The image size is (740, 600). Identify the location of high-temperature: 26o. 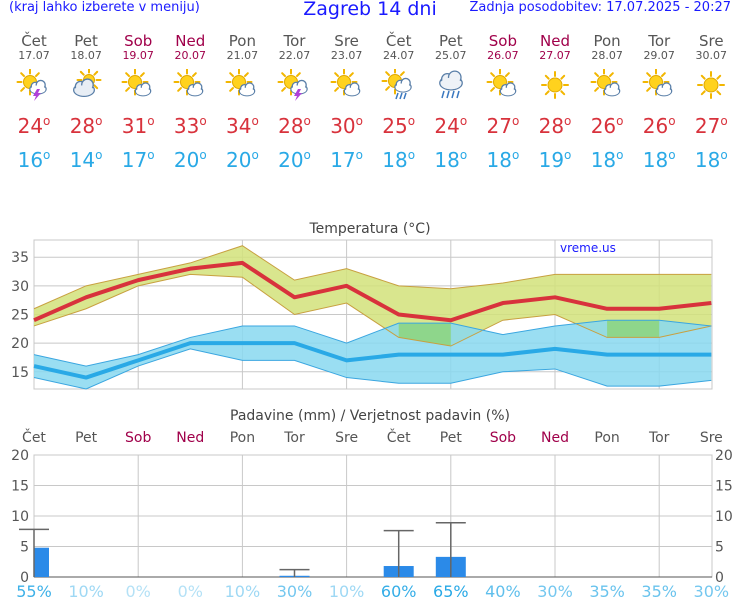
(659, 123).